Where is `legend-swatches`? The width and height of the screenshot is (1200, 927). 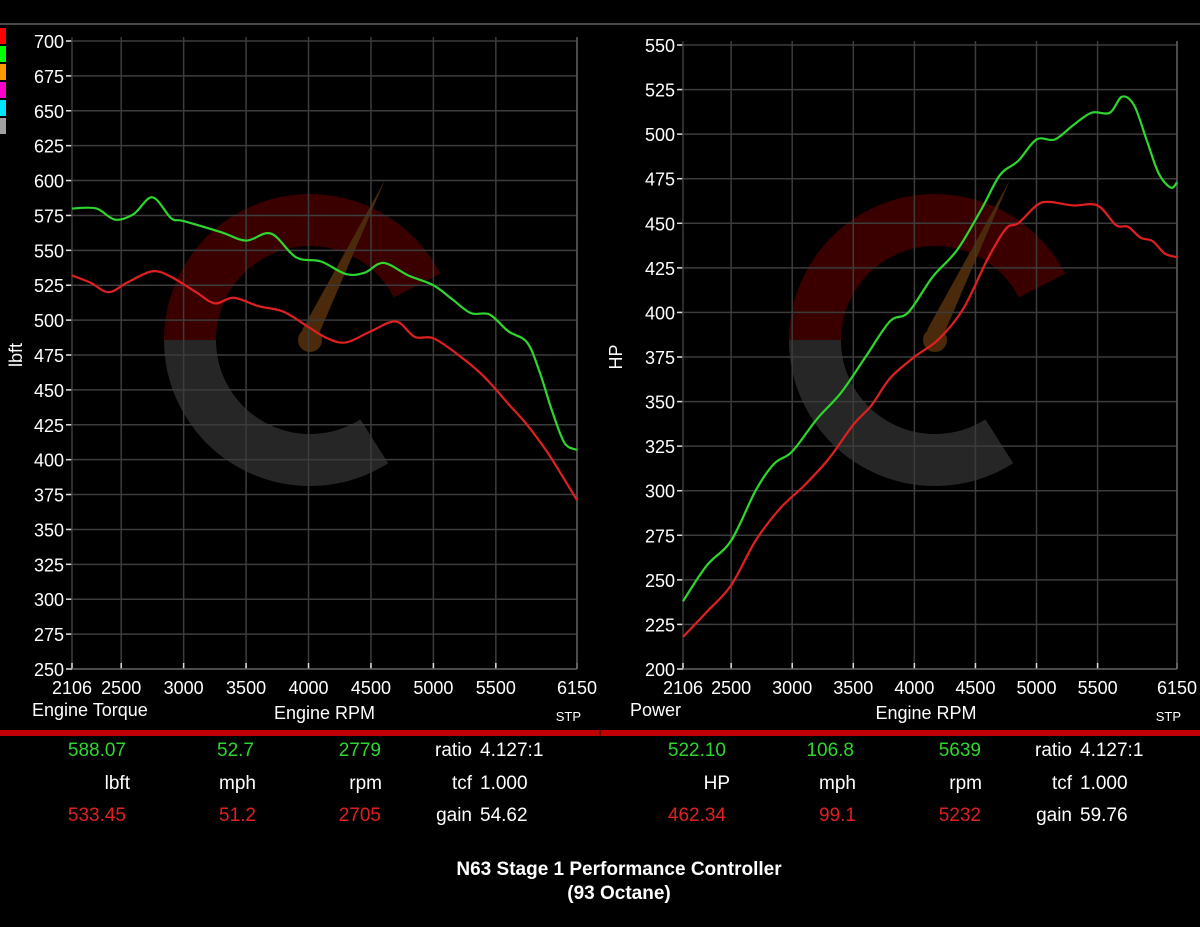
legend-swatches is located at coordinates (3, 82).